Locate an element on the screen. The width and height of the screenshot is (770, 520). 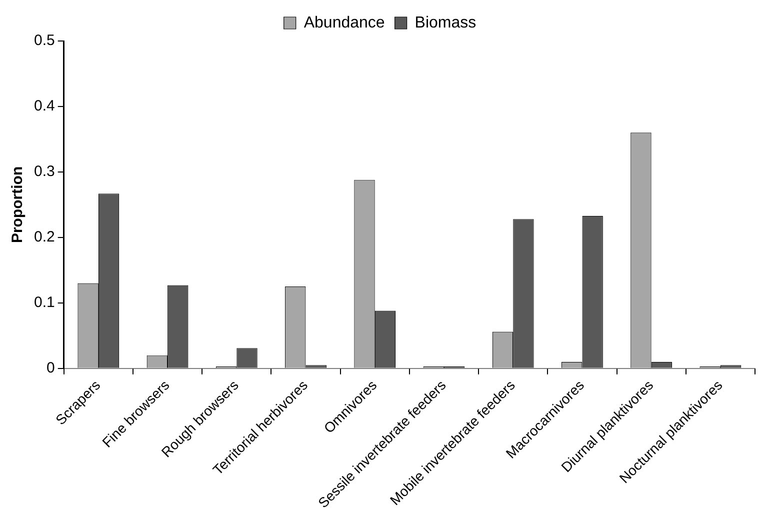
y-tick-label: 0.1 is located at coordinates (44, 303).